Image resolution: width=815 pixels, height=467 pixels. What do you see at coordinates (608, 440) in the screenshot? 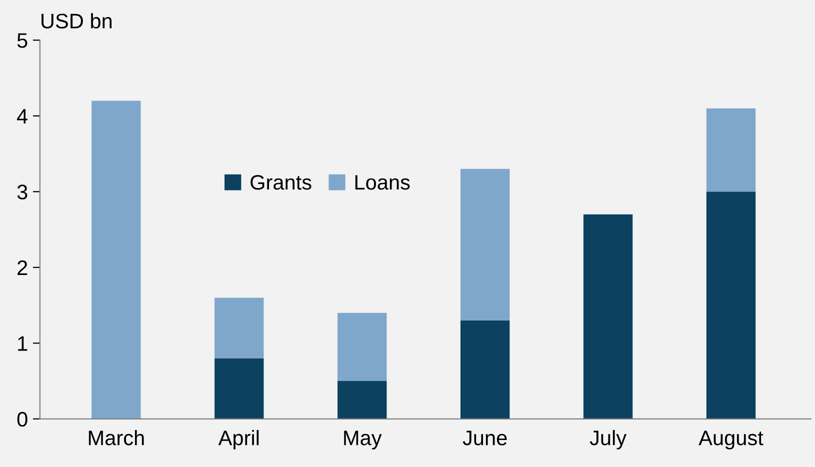
I see `x-tick-label: July` at bounding box center [608, 440].